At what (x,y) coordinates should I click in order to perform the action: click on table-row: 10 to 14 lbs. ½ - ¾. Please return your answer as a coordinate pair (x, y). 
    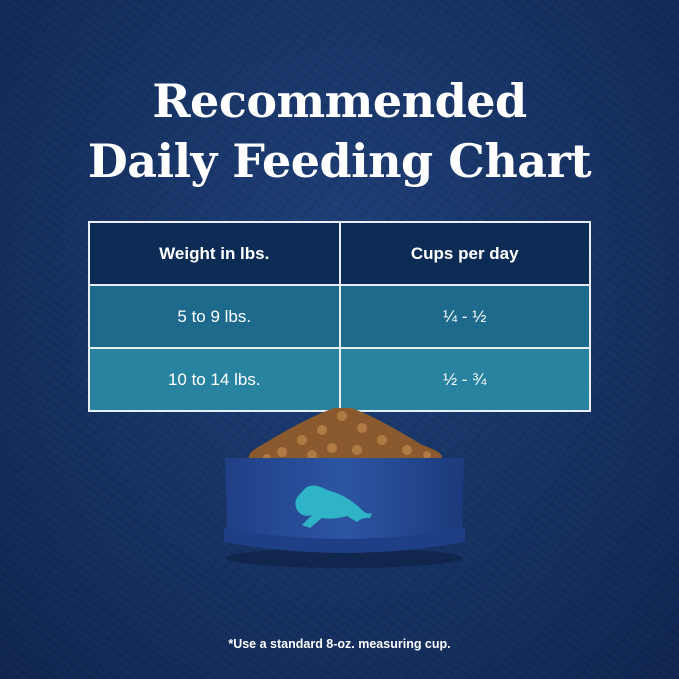
    Looking at the image, I should click on (339, 379).